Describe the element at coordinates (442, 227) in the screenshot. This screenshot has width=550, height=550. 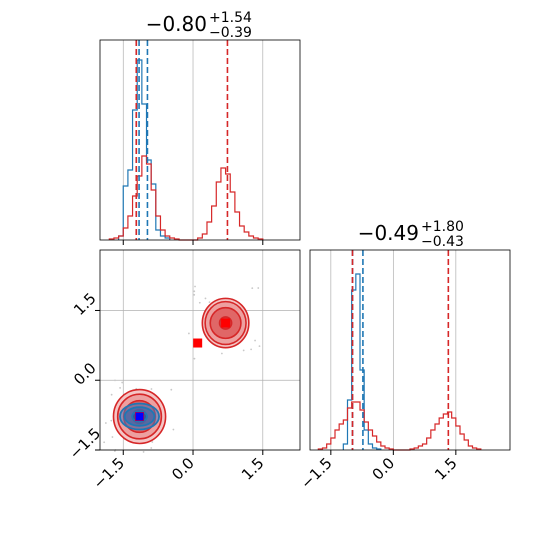
I see `title-marginal-y-sup: +1.80` at that location.